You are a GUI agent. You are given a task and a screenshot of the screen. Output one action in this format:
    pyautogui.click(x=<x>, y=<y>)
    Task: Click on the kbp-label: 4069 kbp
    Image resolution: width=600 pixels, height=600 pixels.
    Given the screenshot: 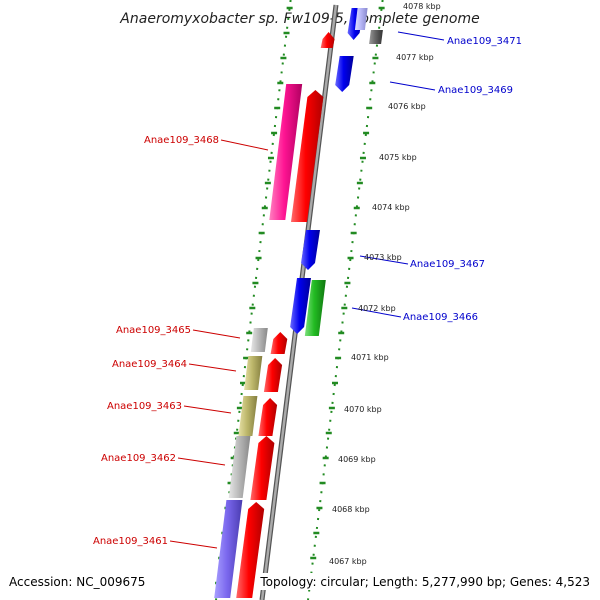 What is the action you would take?
    pyautogui.click(x=357, y=459)
    